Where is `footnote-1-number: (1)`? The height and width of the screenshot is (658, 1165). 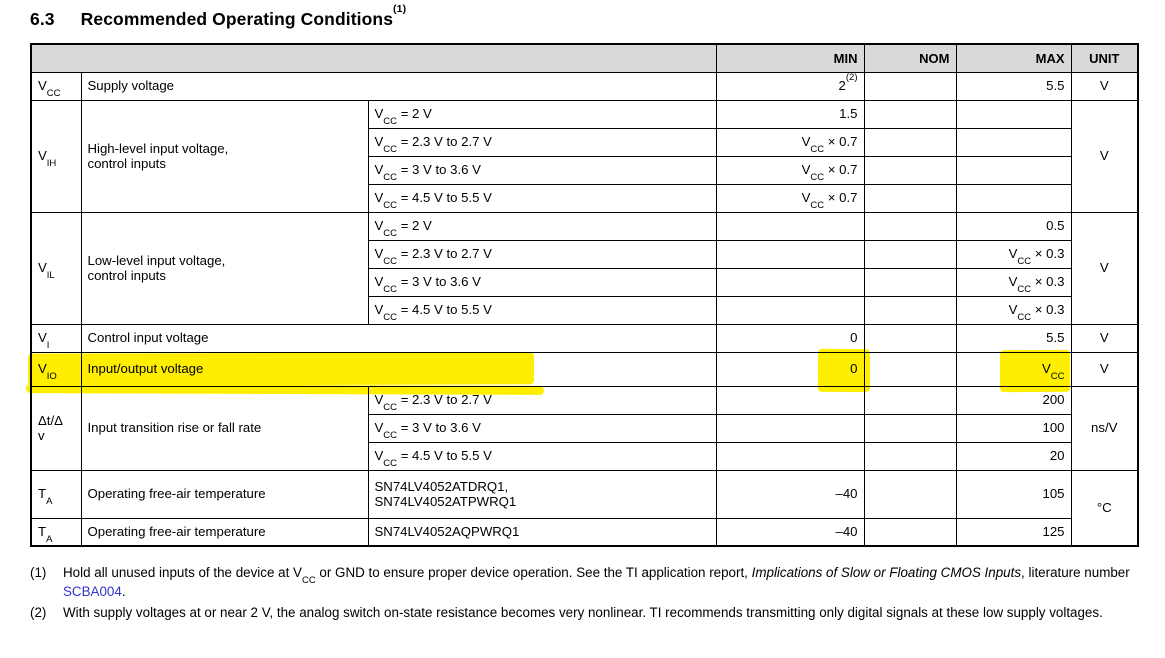 footnote-1-number: (1) is located at coordinates (38, 572).